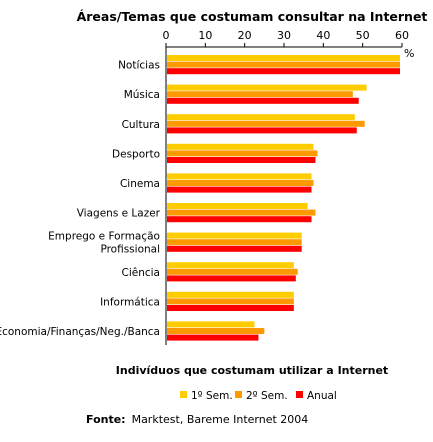 The height and width of the screenshot is (442, 433). I want to click on x-tick-label: 40, so click(323, 35).